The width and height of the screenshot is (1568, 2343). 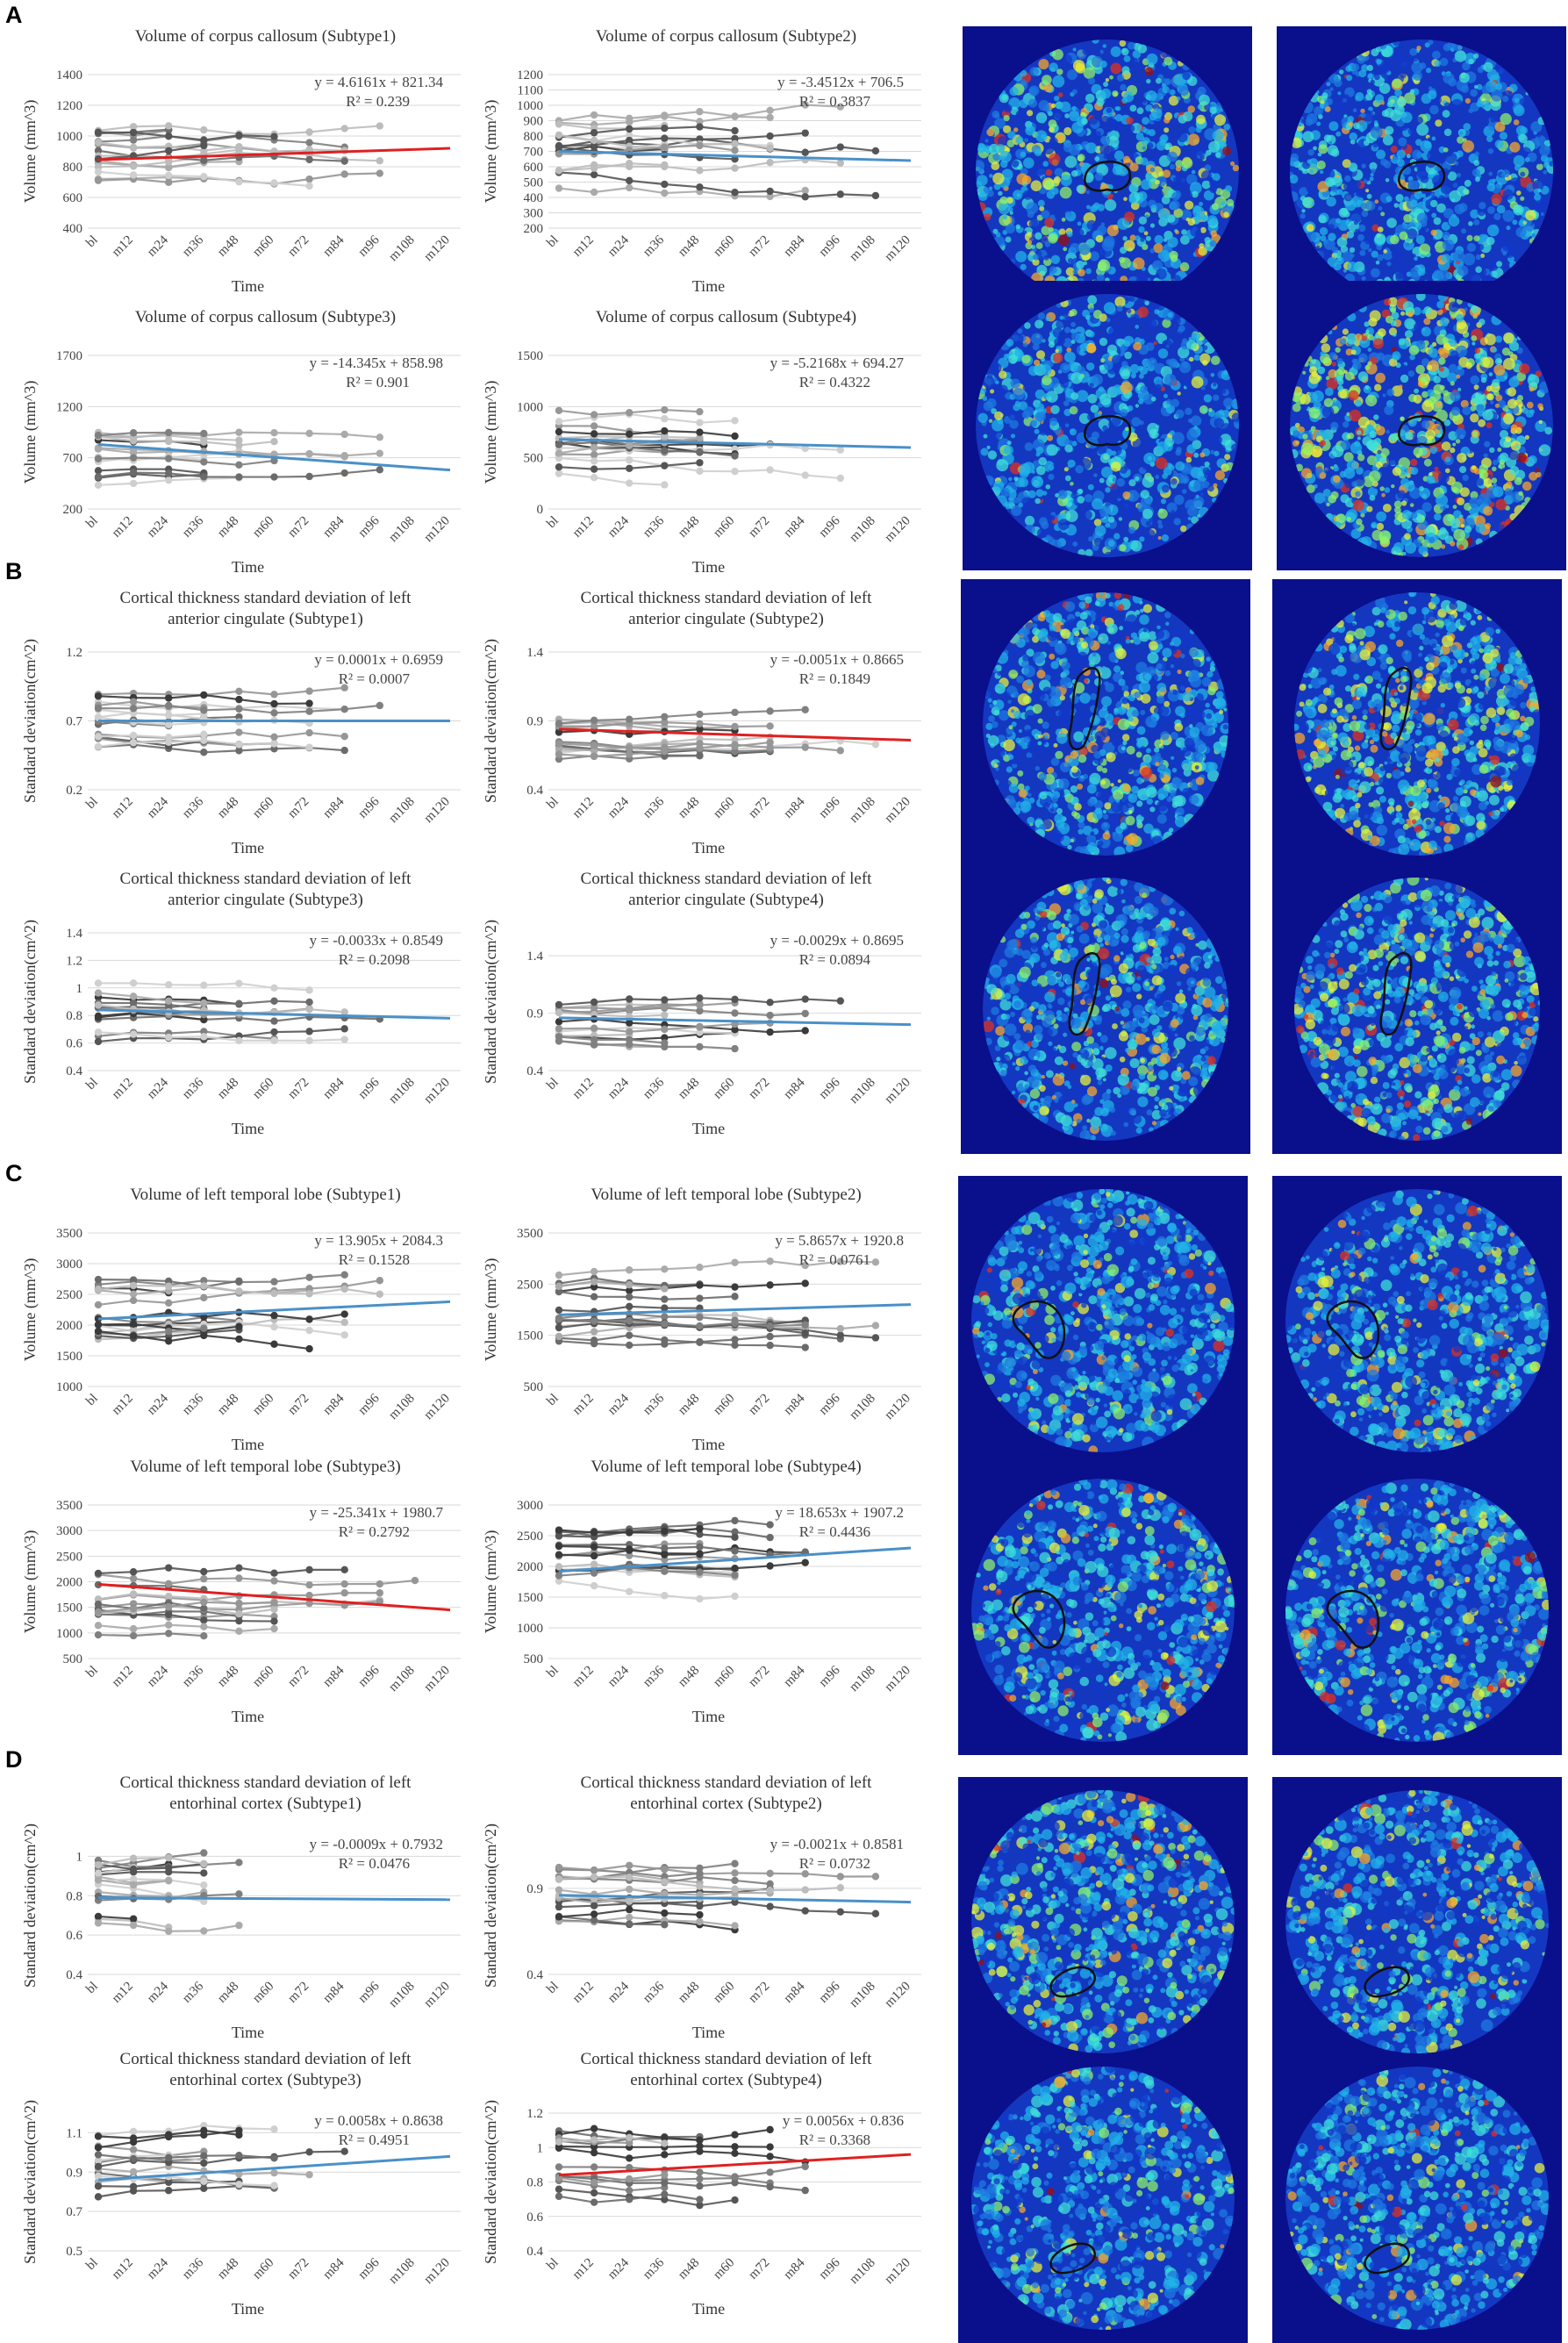 What do you see at coordinates (794, 2268) in the screenshot?
I see `x-tick-label: m84` at bounding box center [794, 2268].